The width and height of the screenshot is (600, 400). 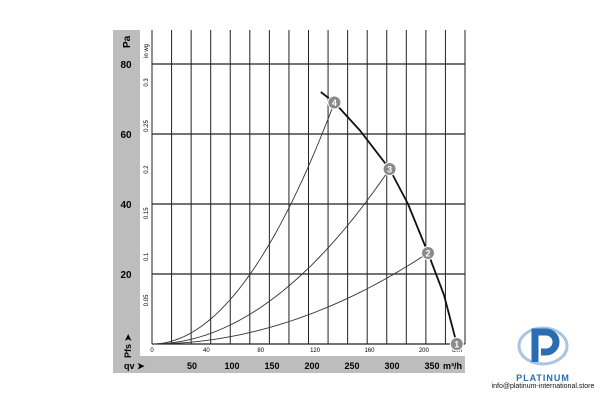 What do you see at coordinates (351, 366) in the screenshot?
I see `x-tick-label: 250` at bounding box center [351, 366].